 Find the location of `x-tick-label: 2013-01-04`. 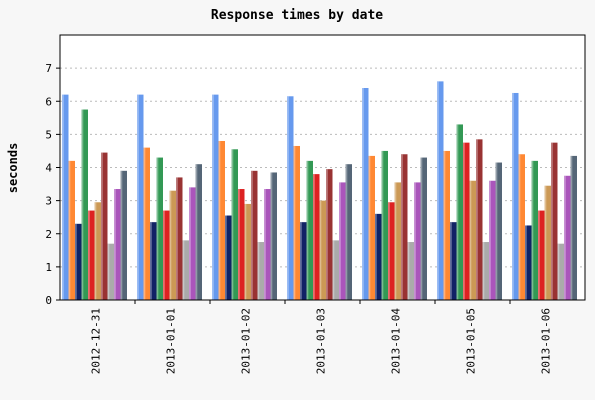

x-tick-label: 2013-01-04 is located at coordinates (396, 341).